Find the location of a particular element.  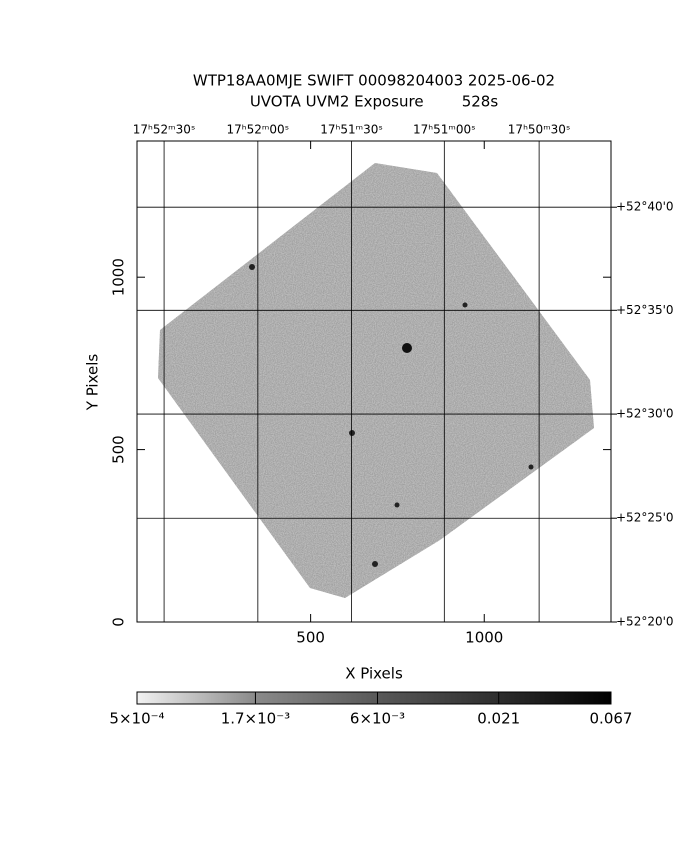

dec-tick-label: +52°40'0 is located at coordinates (645, 207).